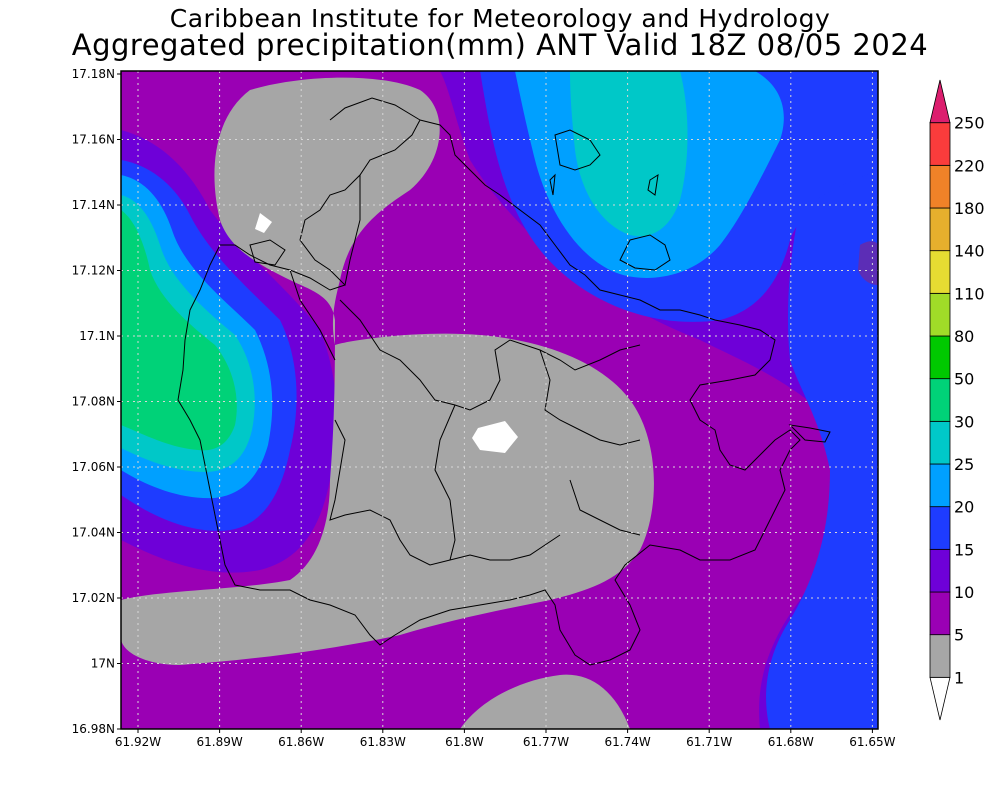  What do you see at coordinates (103, 664) in the screenshot?
I see `lat-tick-label: 17N` at bounding box center [103, 664].